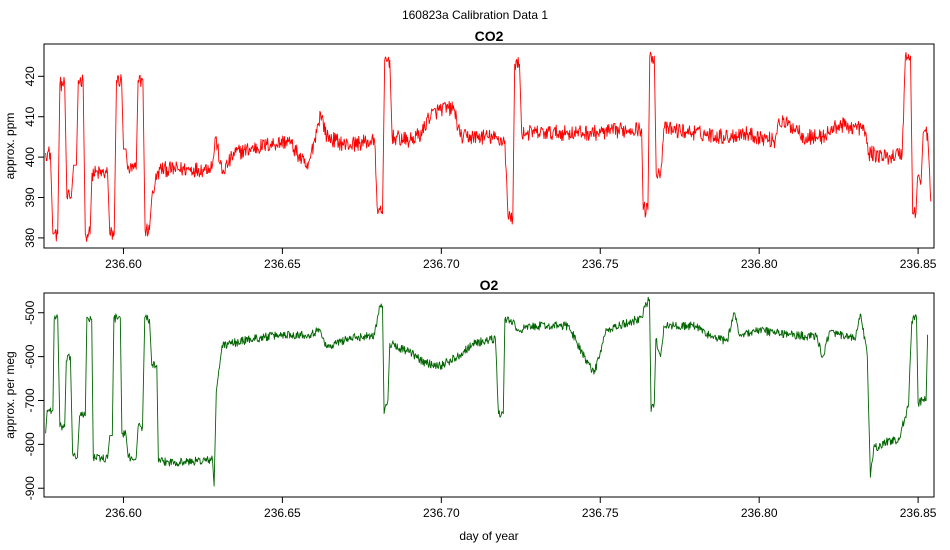 This screenshot has width=950, height=550. What do you see at coordinates (489, 36) in the screenshot?
I see `co2-panel-title: CO2` at bounding box center [489, 36].